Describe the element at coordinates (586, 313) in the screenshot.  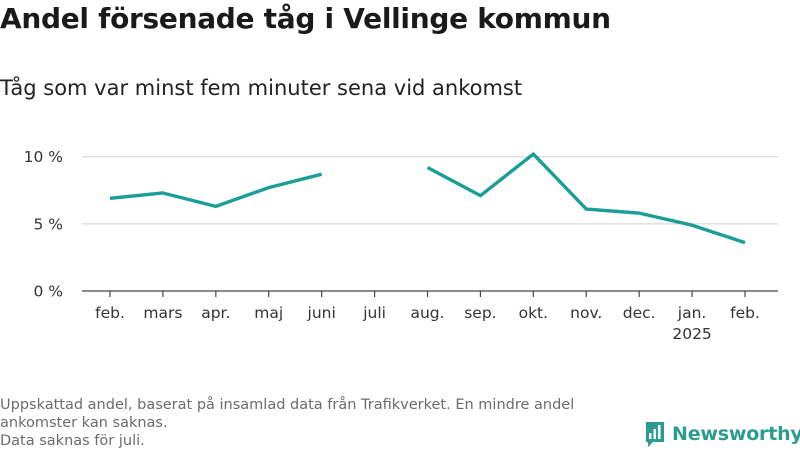
I see `x-tick-label: nov.` at that location.